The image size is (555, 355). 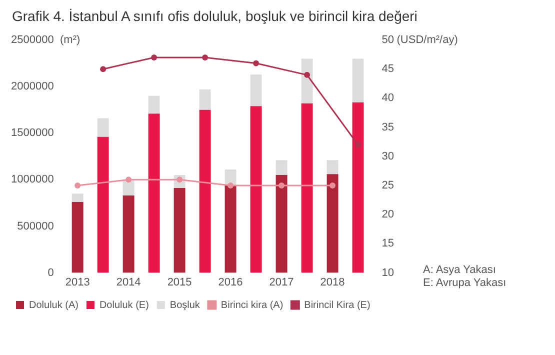 What do you see at coordinates (388, 156) in the screenshot?
I see `y2-tick-label: 30` at bounding box center [388, 156].